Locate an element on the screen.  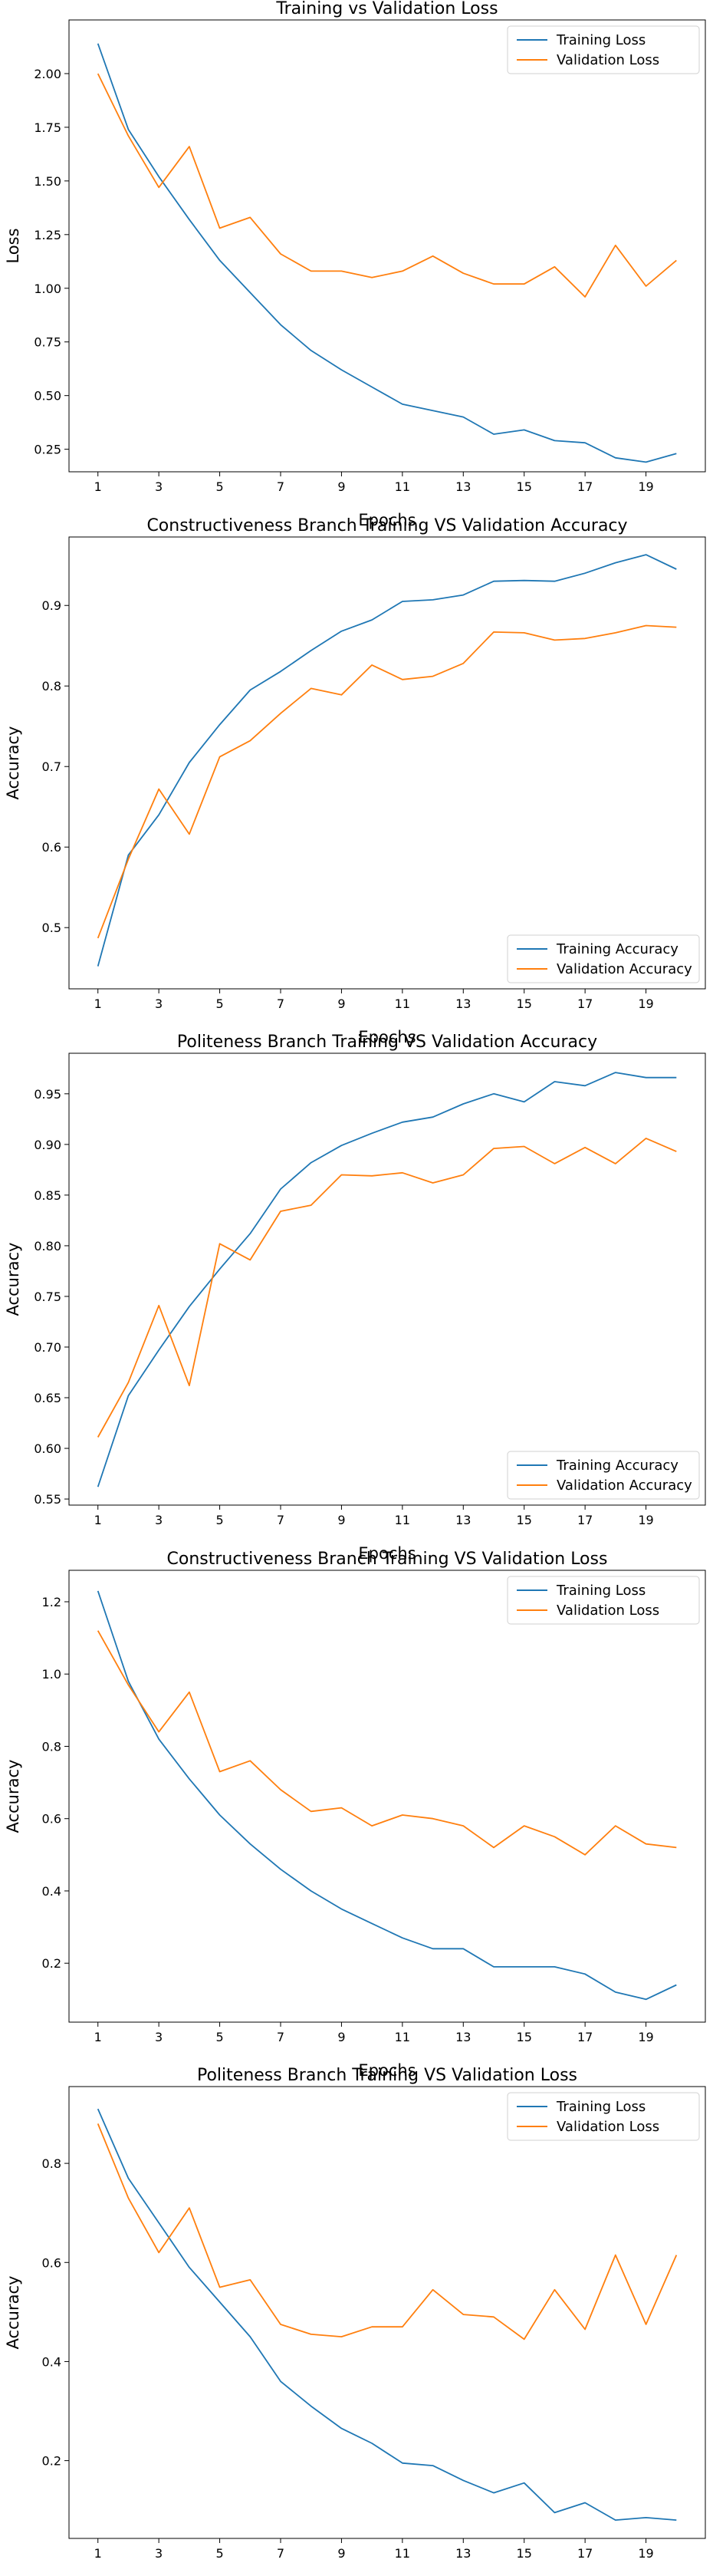
y-tick-label: 0.85 is located at coordinates (48, 1195).